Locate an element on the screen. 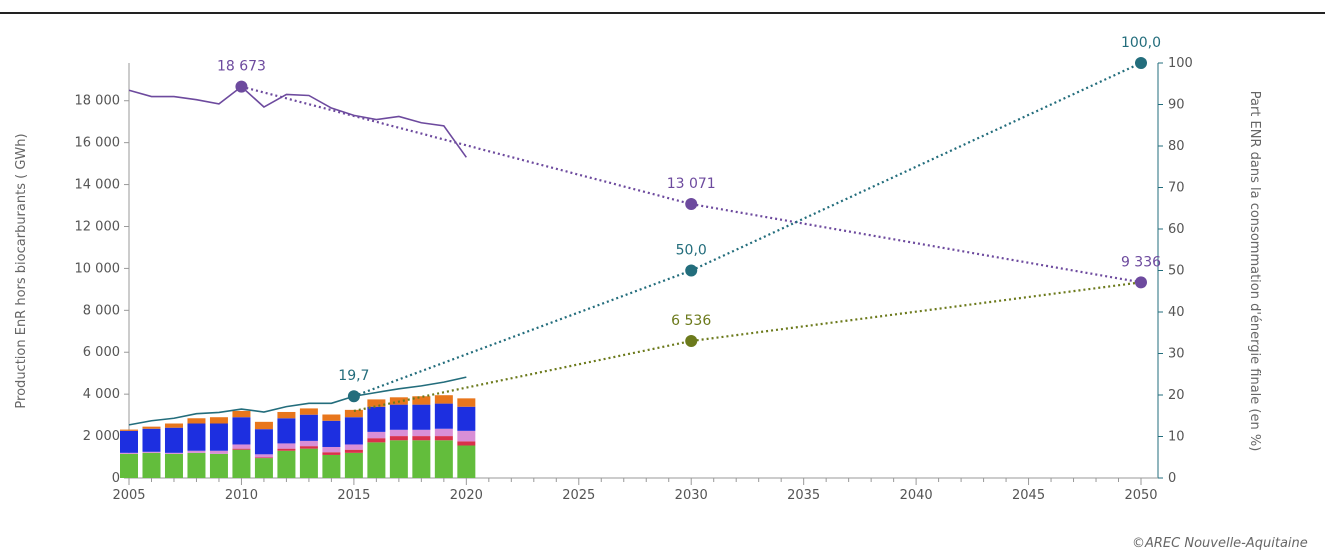 The width and height of the screenshot is (1325, 556). y-left-tick-label: 2 000 is located at coordinates (101, 436).